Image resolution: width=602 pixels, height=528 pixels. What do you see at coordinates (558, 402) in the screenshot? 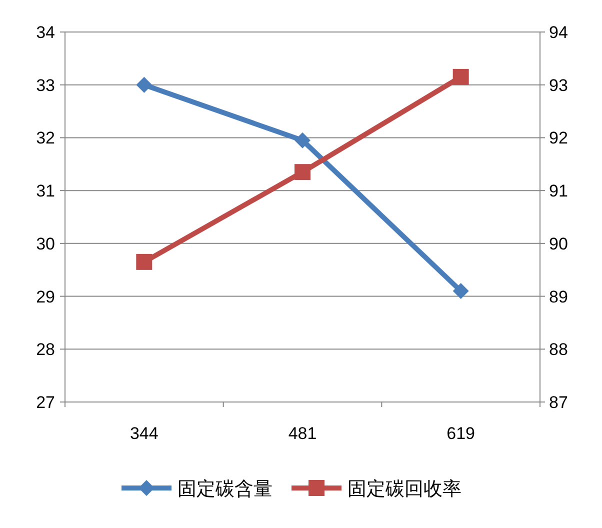
I see `y2-tick-label: 87` at bounding box center [558, 402].